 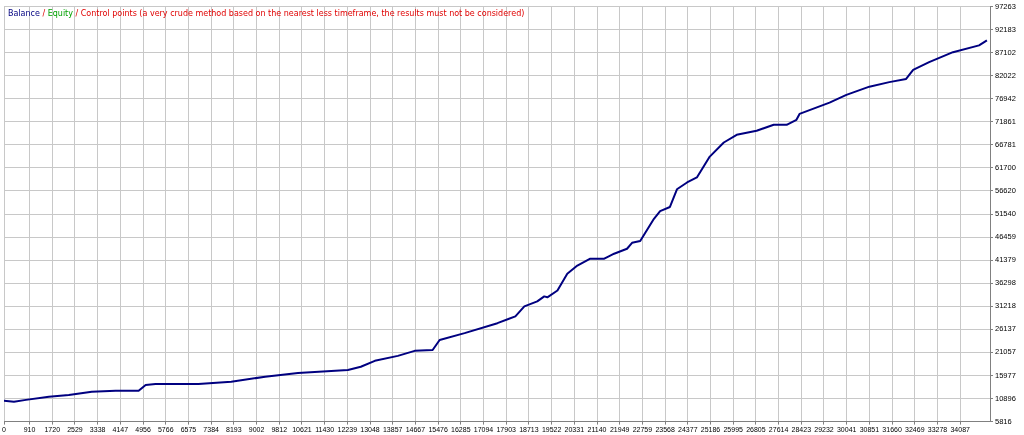 What do you see at coordinates (302, 13) in the screenshot?
I see `annotation: Control points (a very crude method based on the nearest less timeframe, the results must not be considered)` at bounding box center [302, 13].